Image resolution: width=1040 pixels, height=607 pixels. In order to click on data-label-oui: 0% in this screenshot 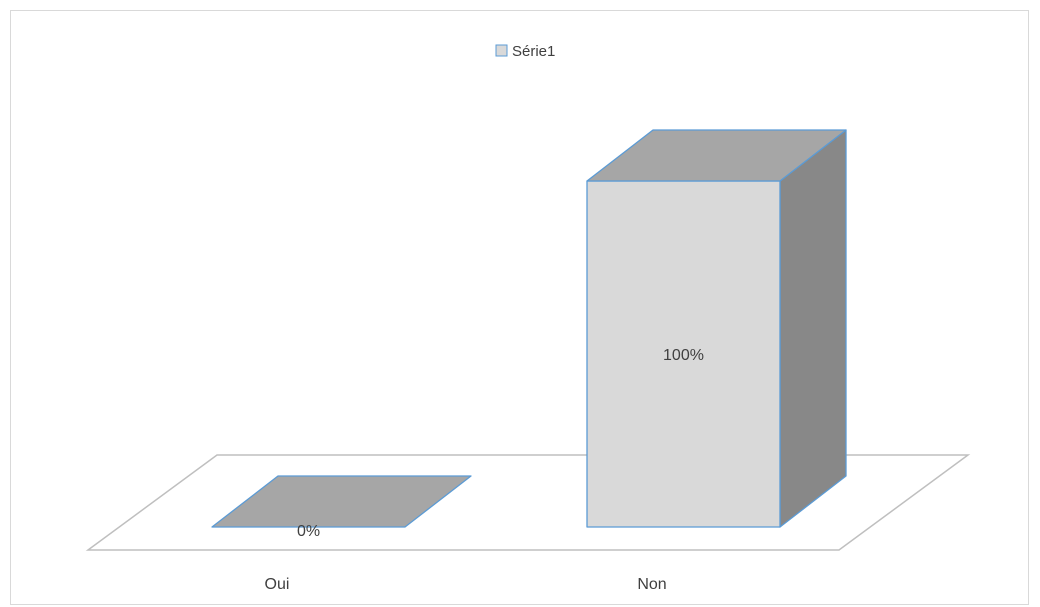, I will do `click(308, 531)`.